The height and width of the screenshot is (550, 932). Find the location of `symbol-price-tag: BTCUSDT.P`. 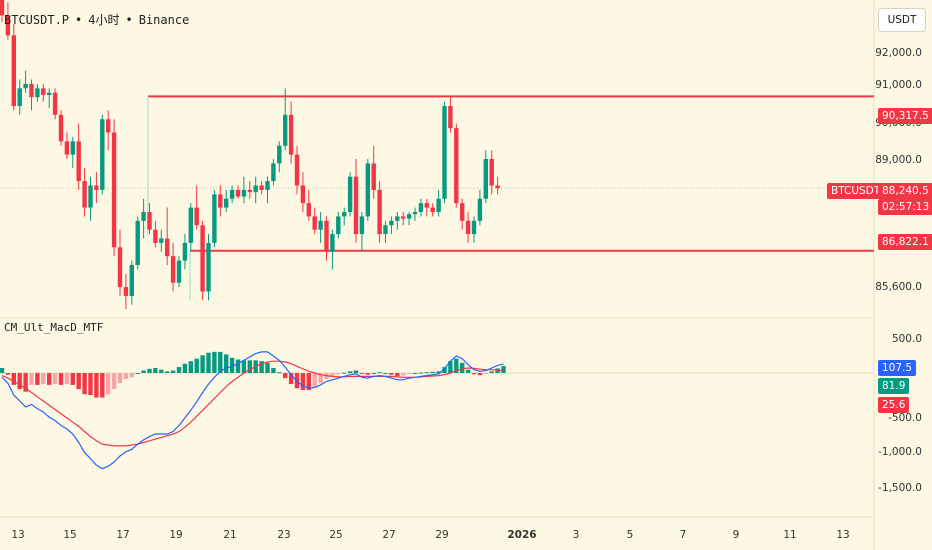

symbol-price-tag: BTCUSDT.P is located at coordinates (860, 191).